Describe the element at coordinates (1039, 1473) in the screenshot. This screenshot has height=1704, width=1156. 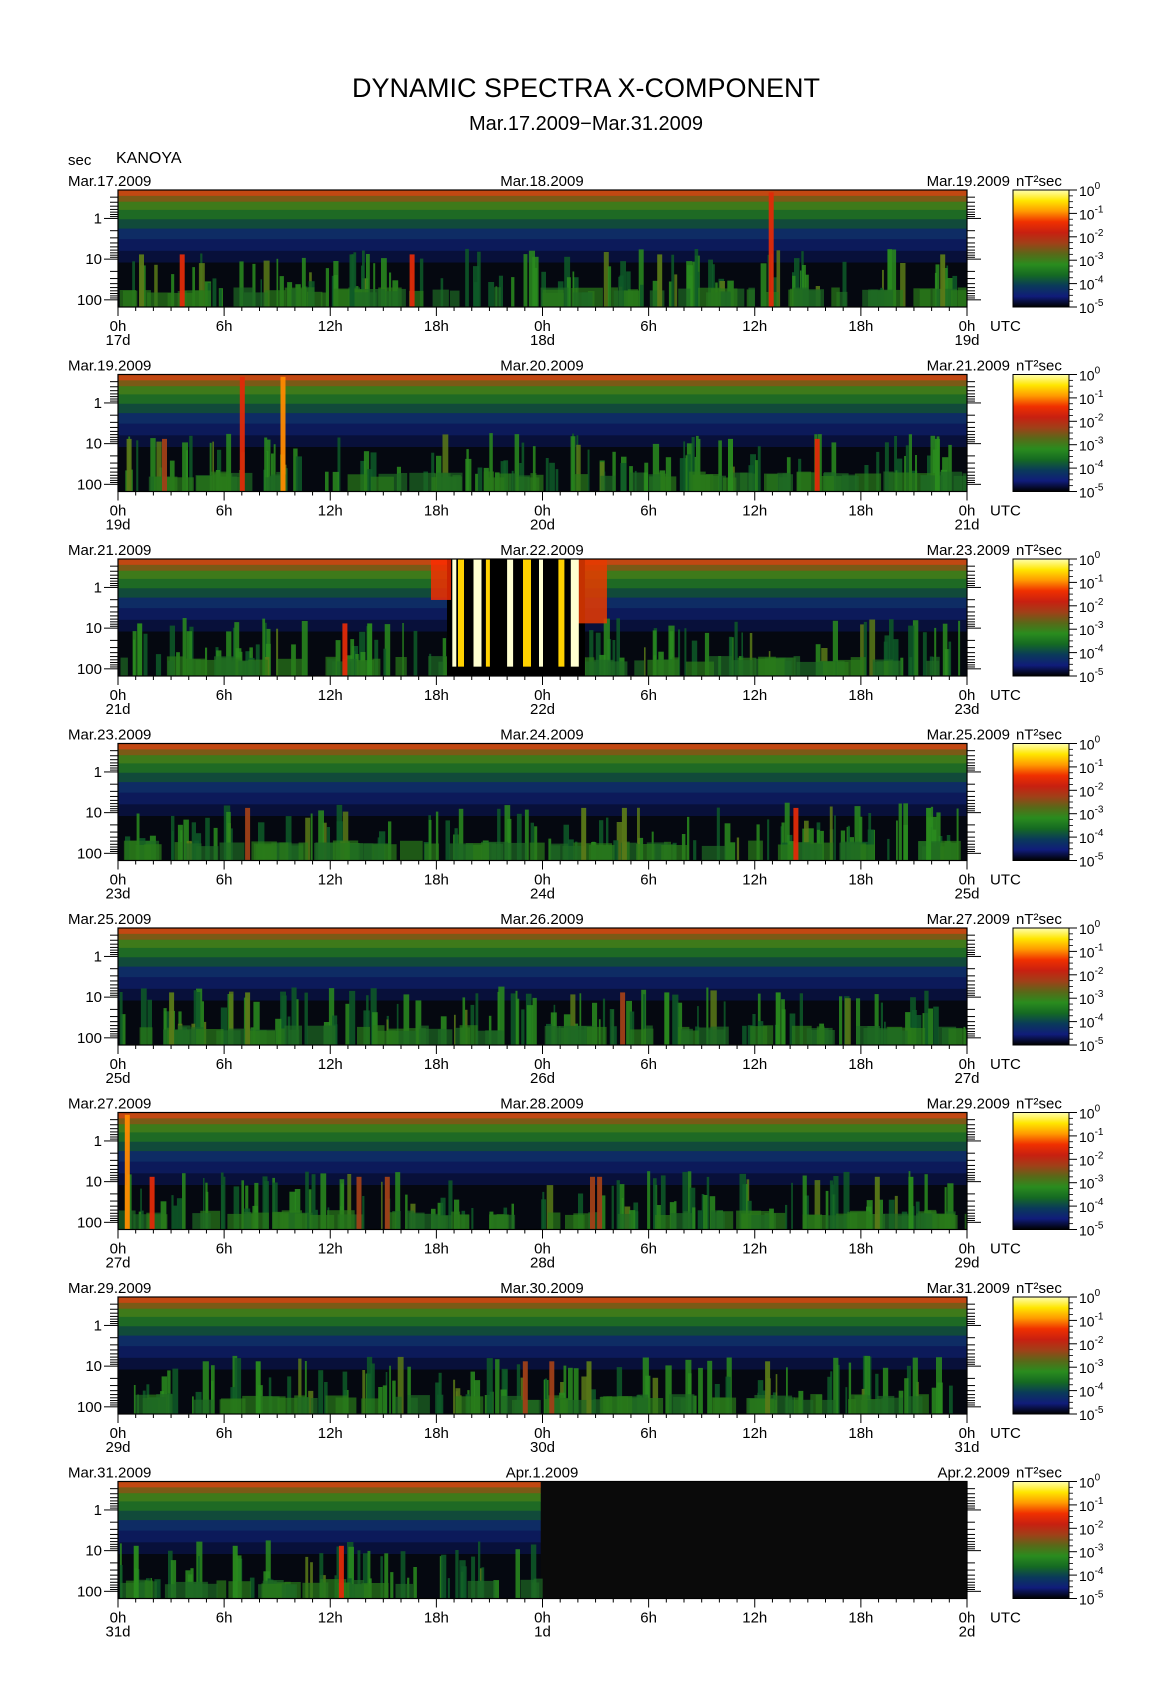
I see `colorbar-unit-label: nT²sec` at that location.